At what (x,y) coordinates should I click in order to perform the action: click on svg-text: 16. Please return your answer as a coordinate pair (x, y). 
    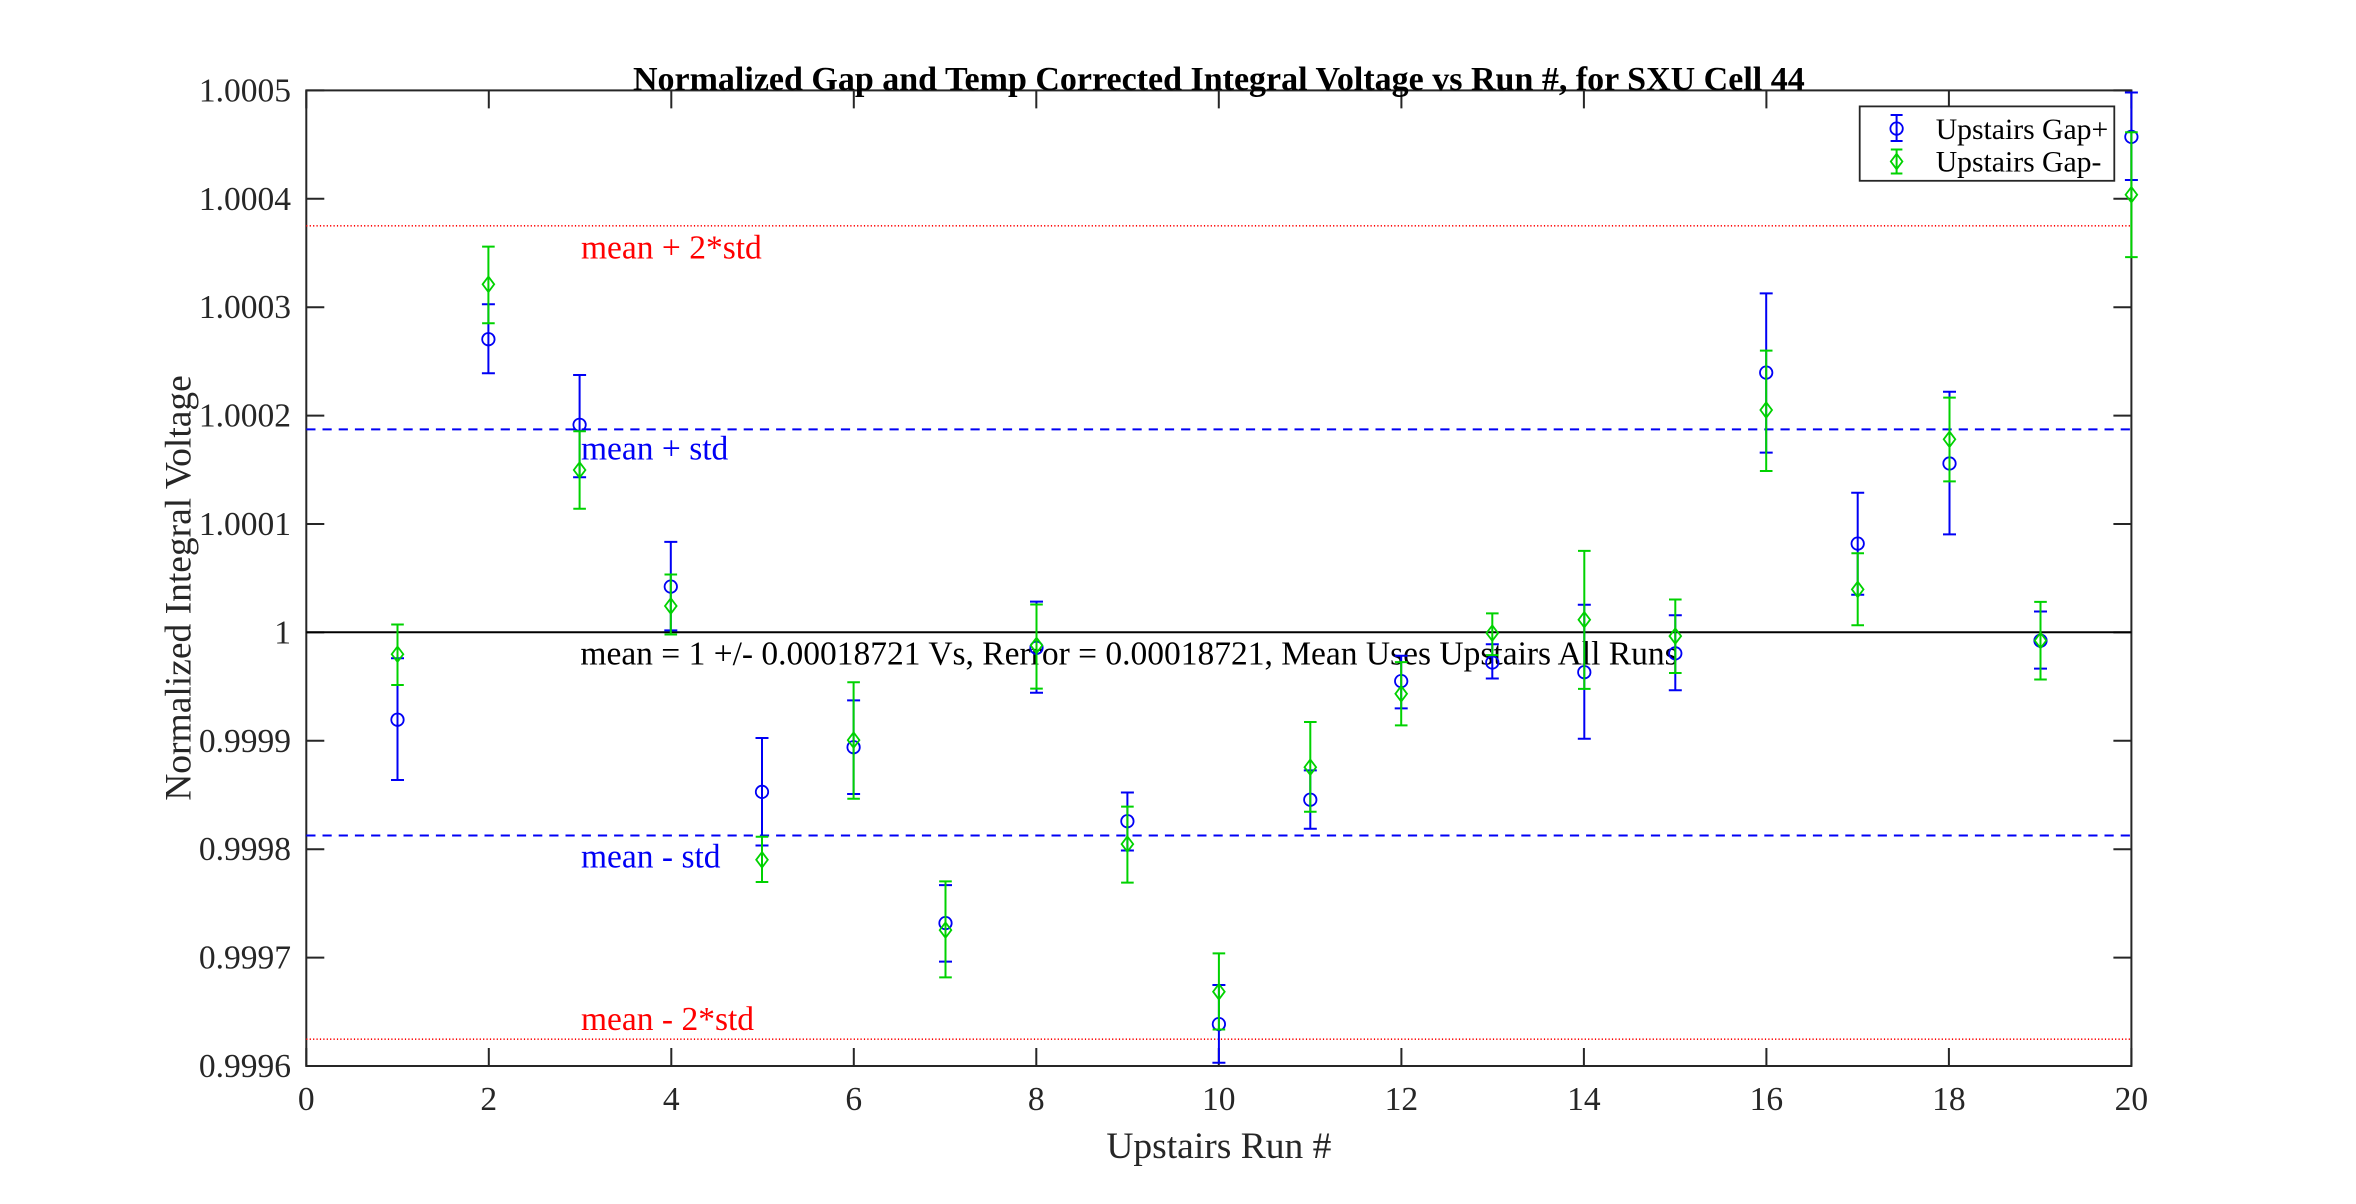
    Looking at the image, I should click on (1767, 1099).